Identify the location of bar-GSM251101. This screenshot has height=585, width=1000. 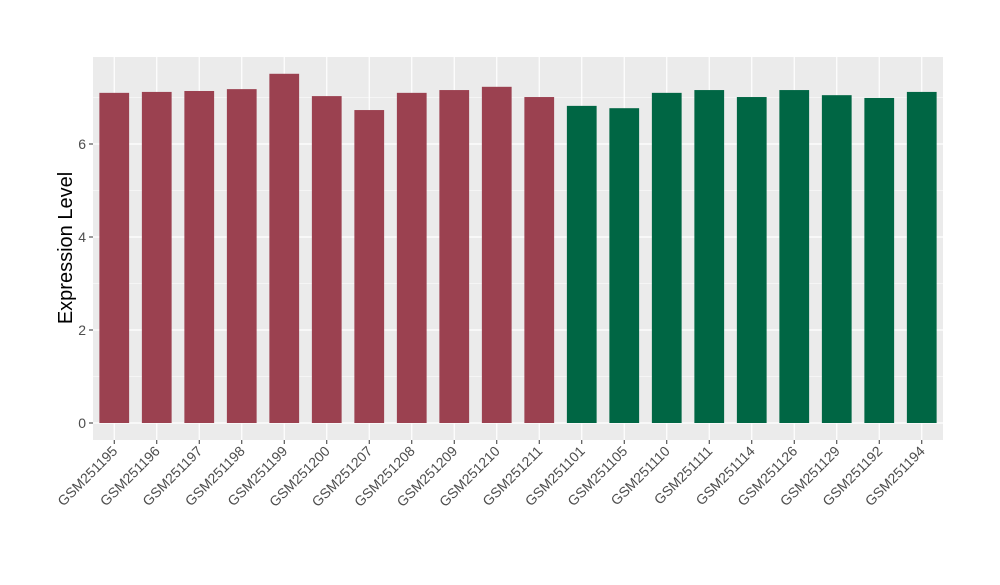
(581, 264).